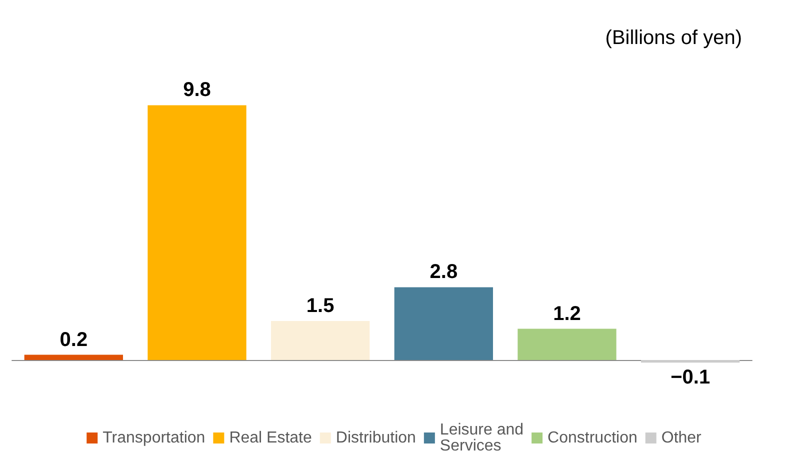  I want to click on legend-label: Construction, so click(593, 438).